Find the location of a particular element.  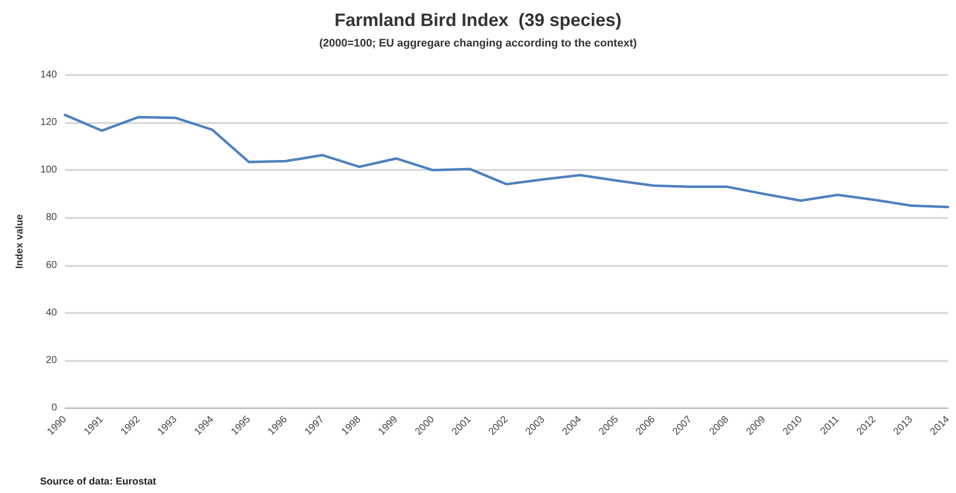

y-tick-label: 0 is located at coordinates (54, 408).